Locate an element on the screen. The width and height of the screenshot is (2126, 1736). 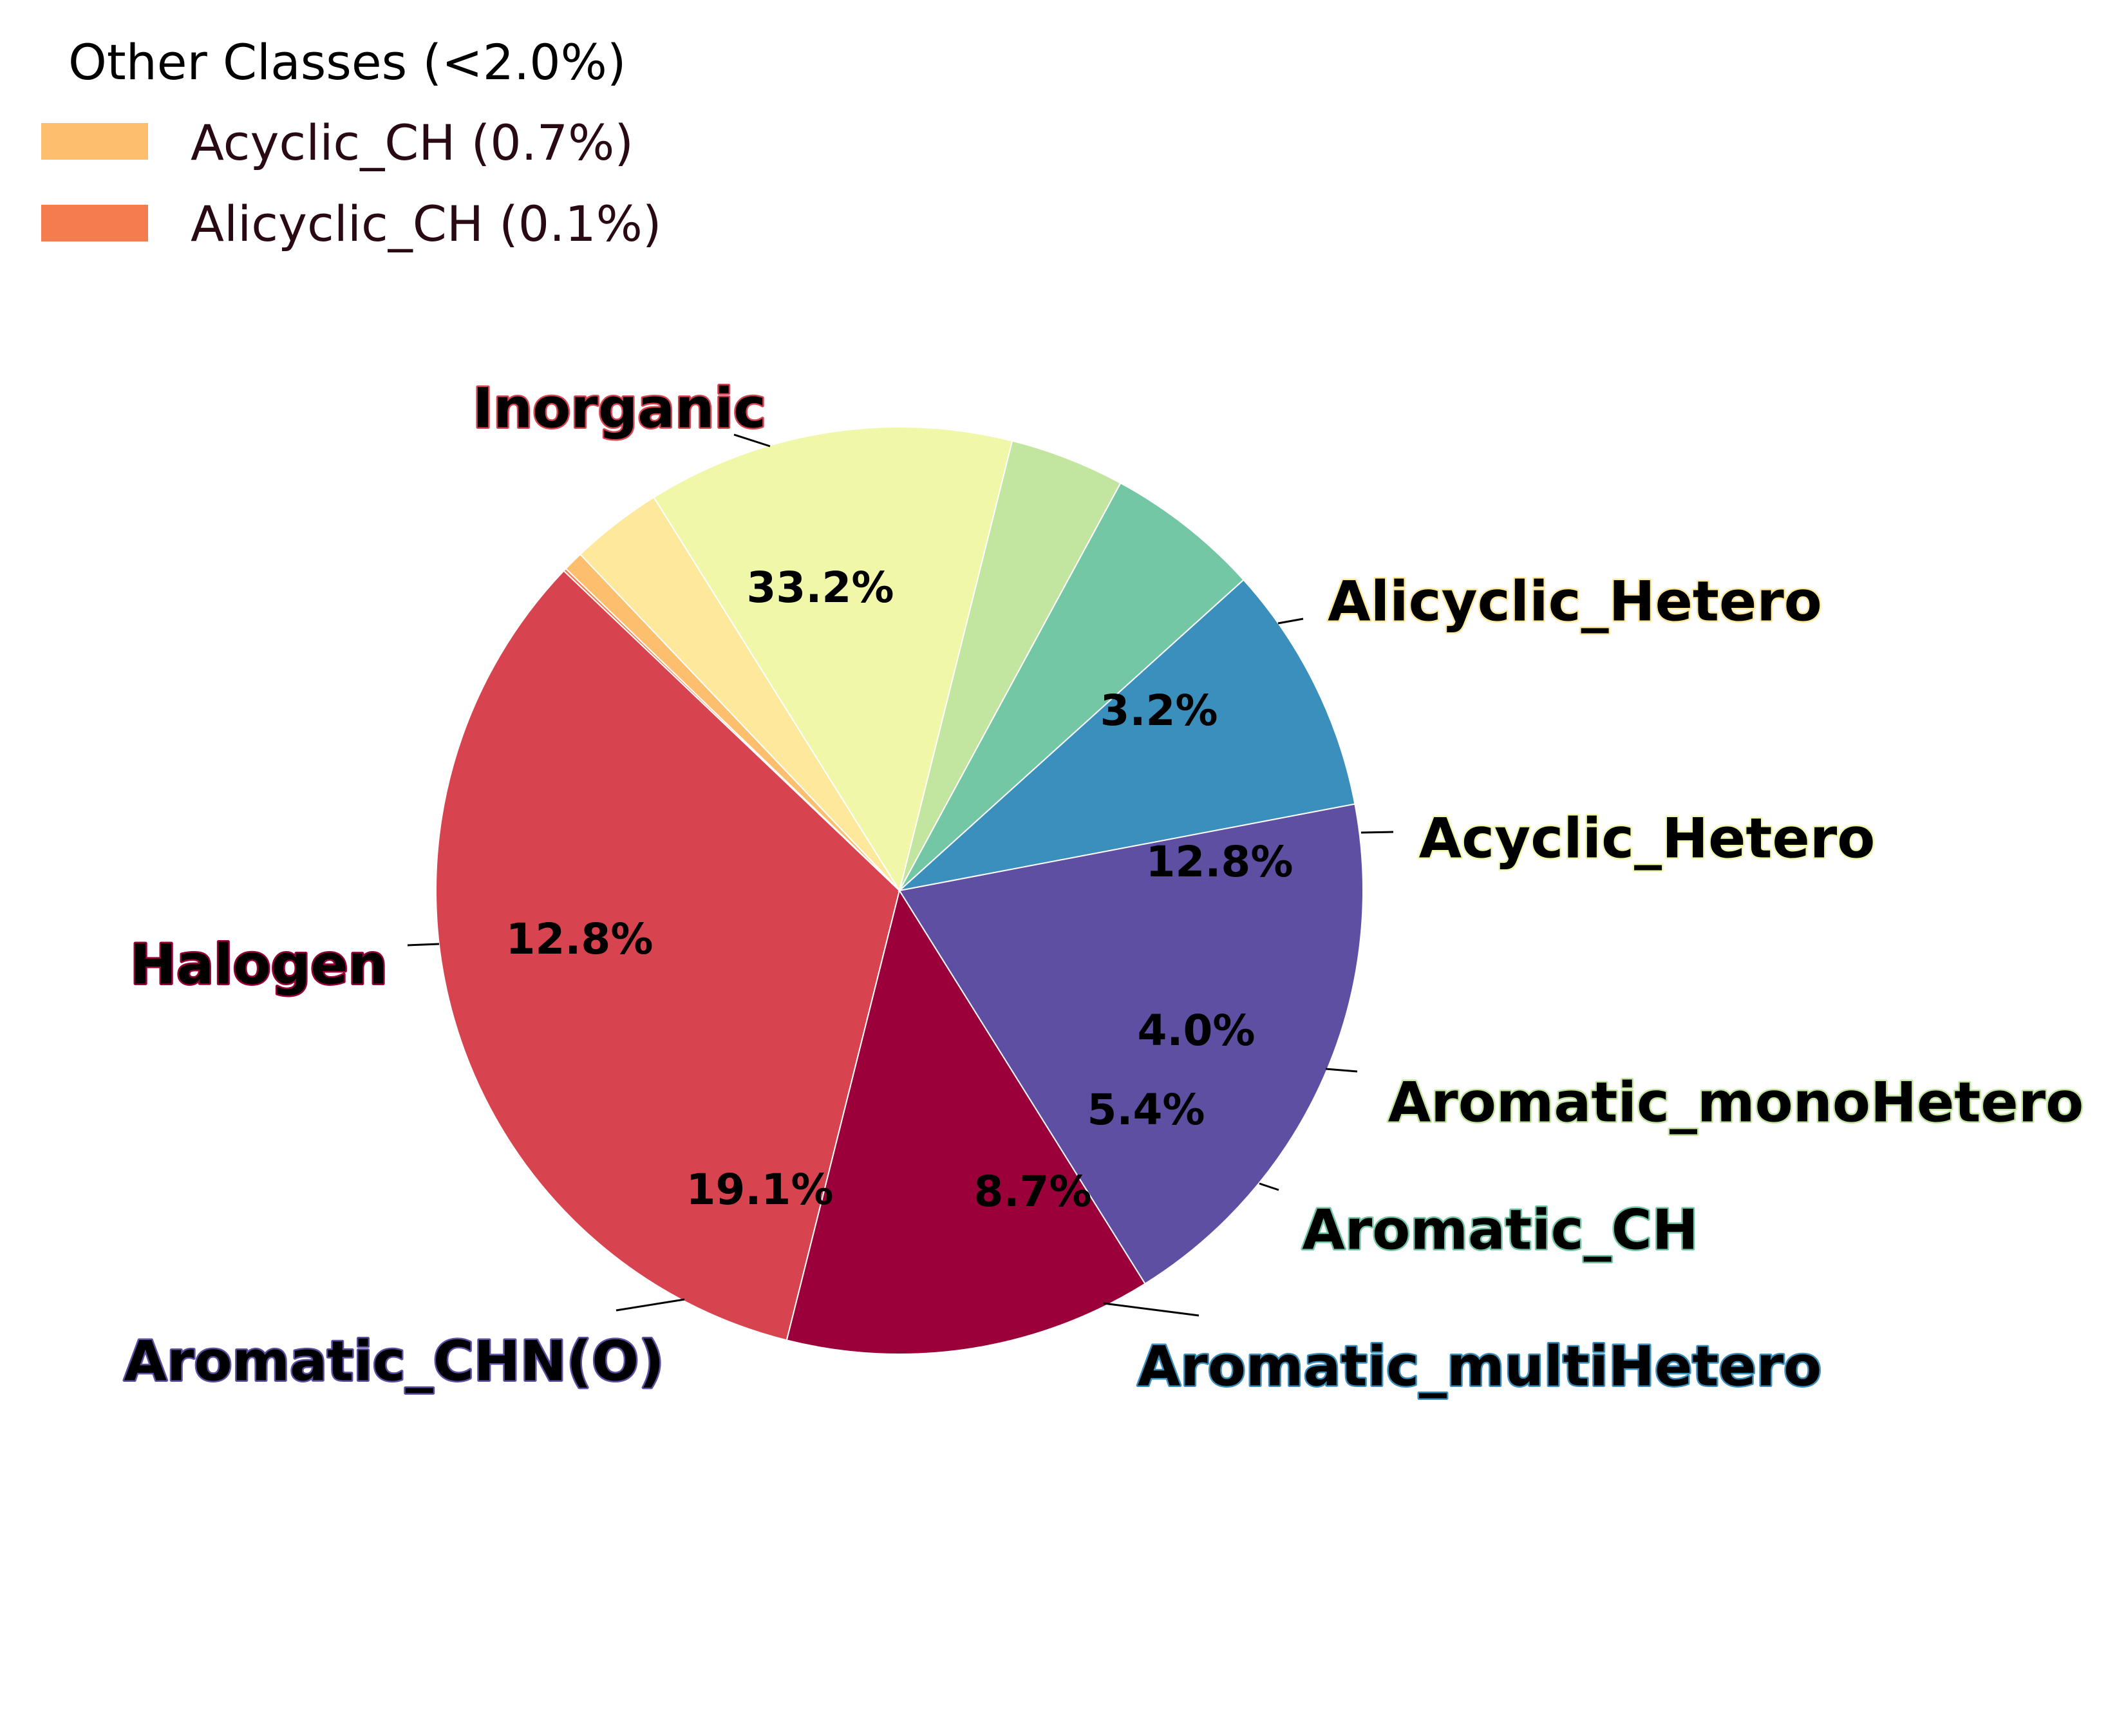
pie-slice-alicyclic-ch is located at coordinates (732, 729).